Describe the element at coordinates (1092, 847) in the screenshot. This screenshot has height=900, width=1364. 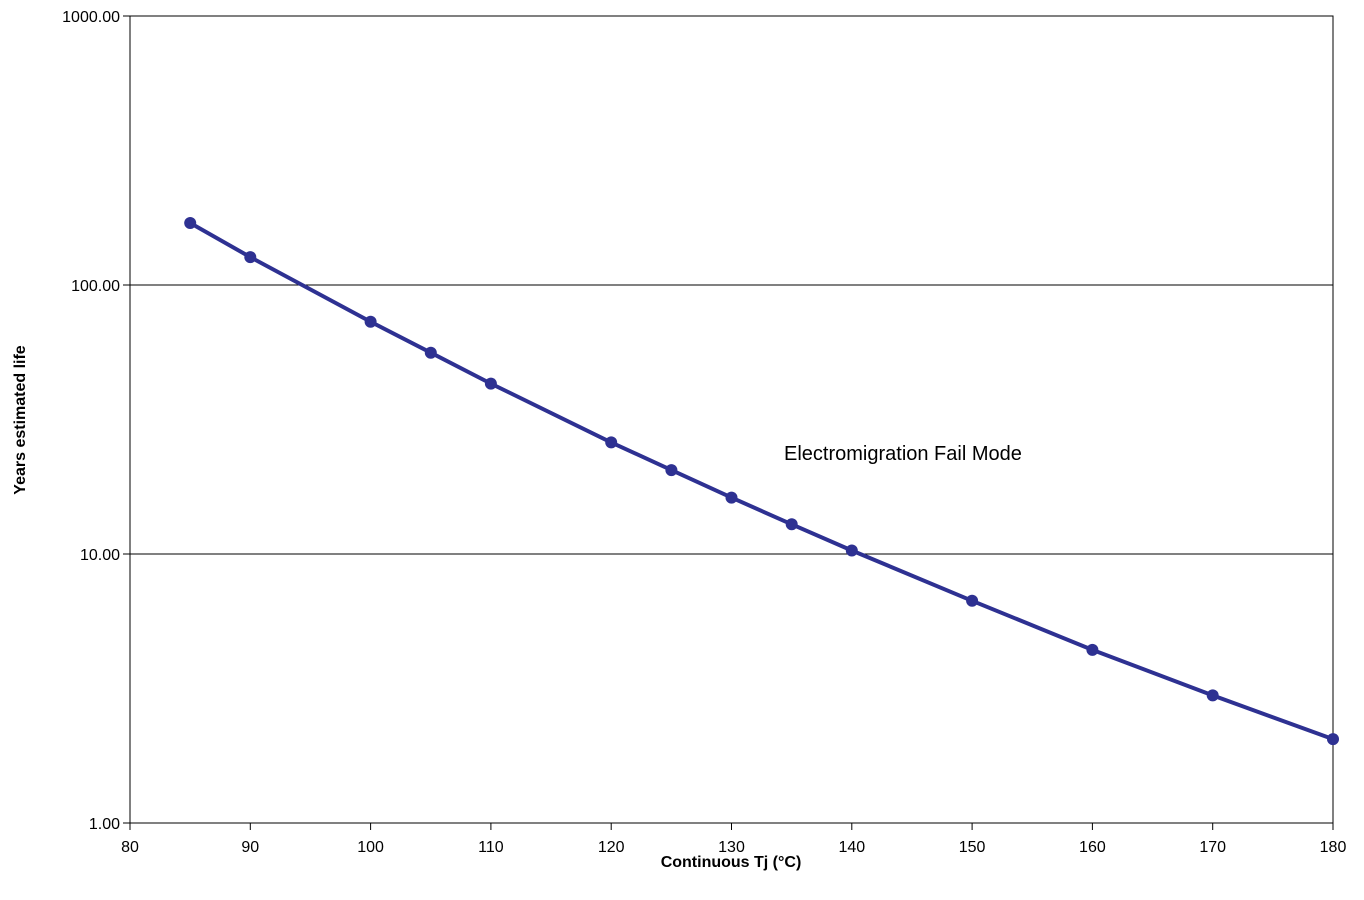
I see `x-tick-label: 160` at that location.